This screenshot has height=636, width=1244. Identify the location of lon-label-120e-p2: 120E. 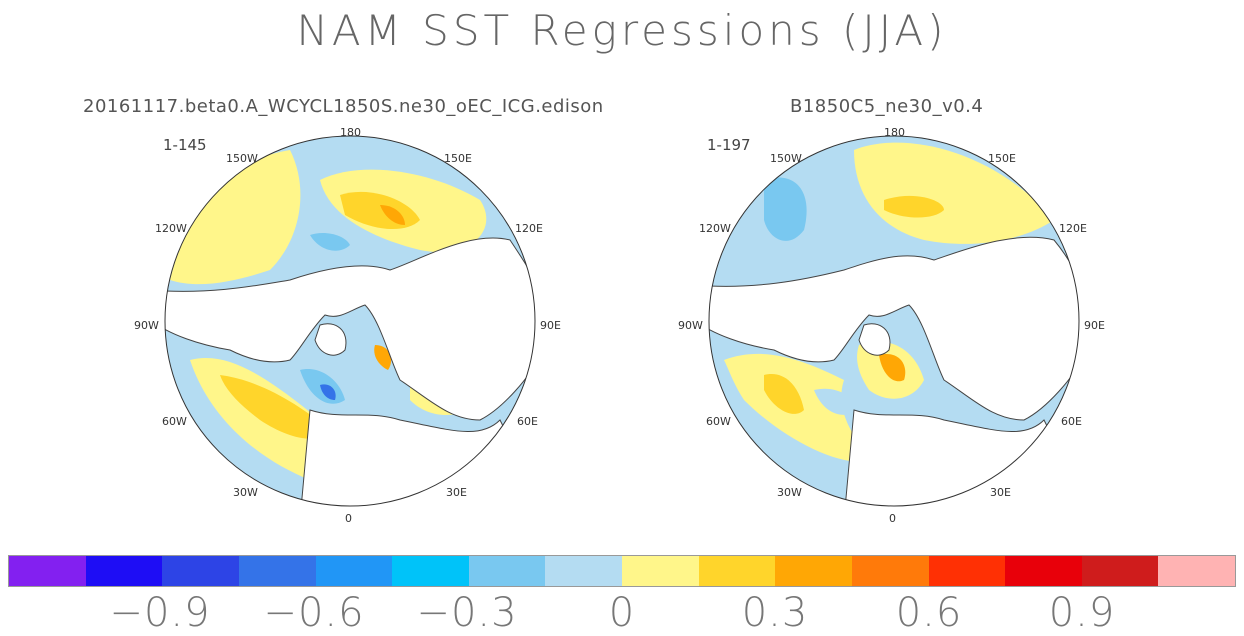
(1073, 228).